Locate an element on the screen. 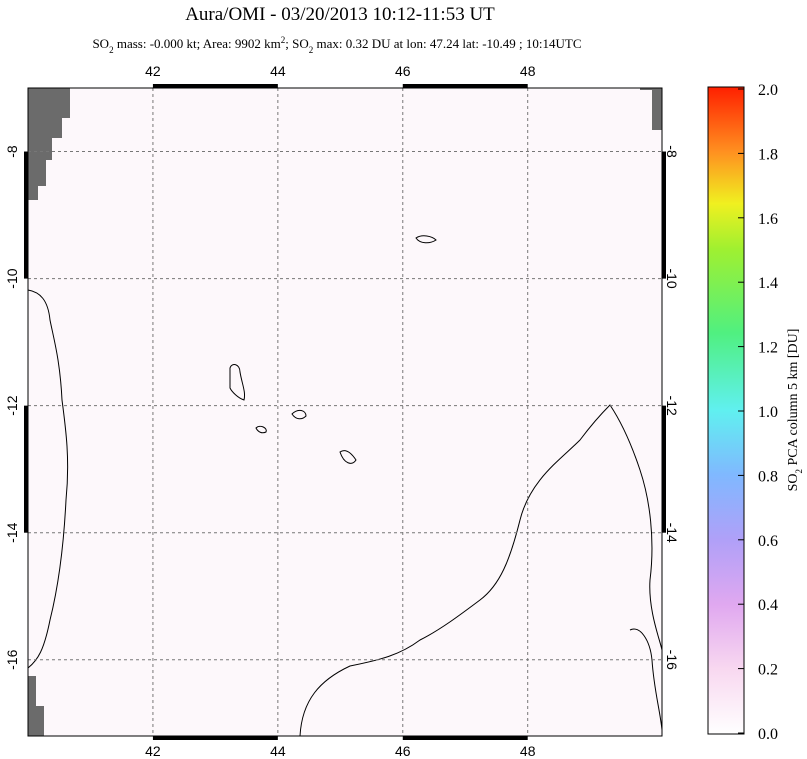  title: Aura/OMI - 03/20/2013 10:12-11:53 UT is located at coordinates (340, 14).